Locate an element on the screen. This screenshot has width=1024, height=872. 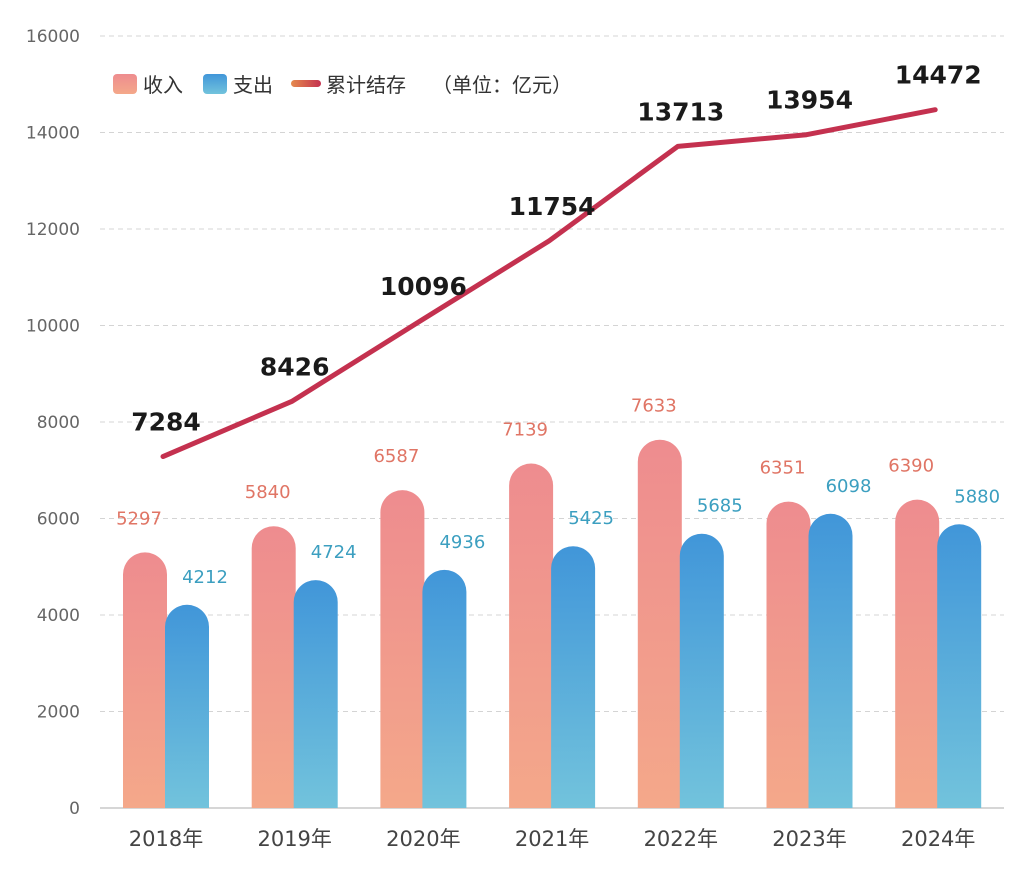
line-label-balance: 10096 is located at coordinates (423, 286).